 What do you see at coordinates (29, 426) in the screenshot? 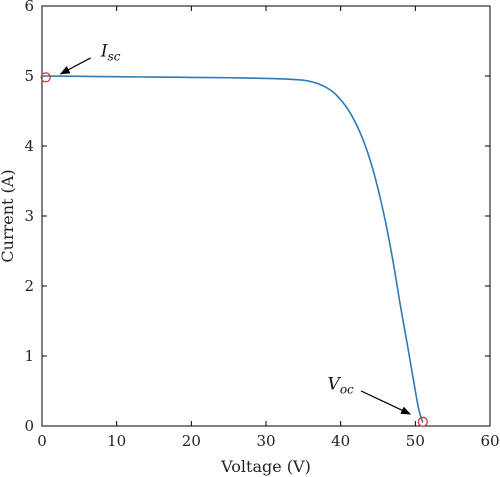
I see `y-tick-label: 0` at bounding box center [29, 426].